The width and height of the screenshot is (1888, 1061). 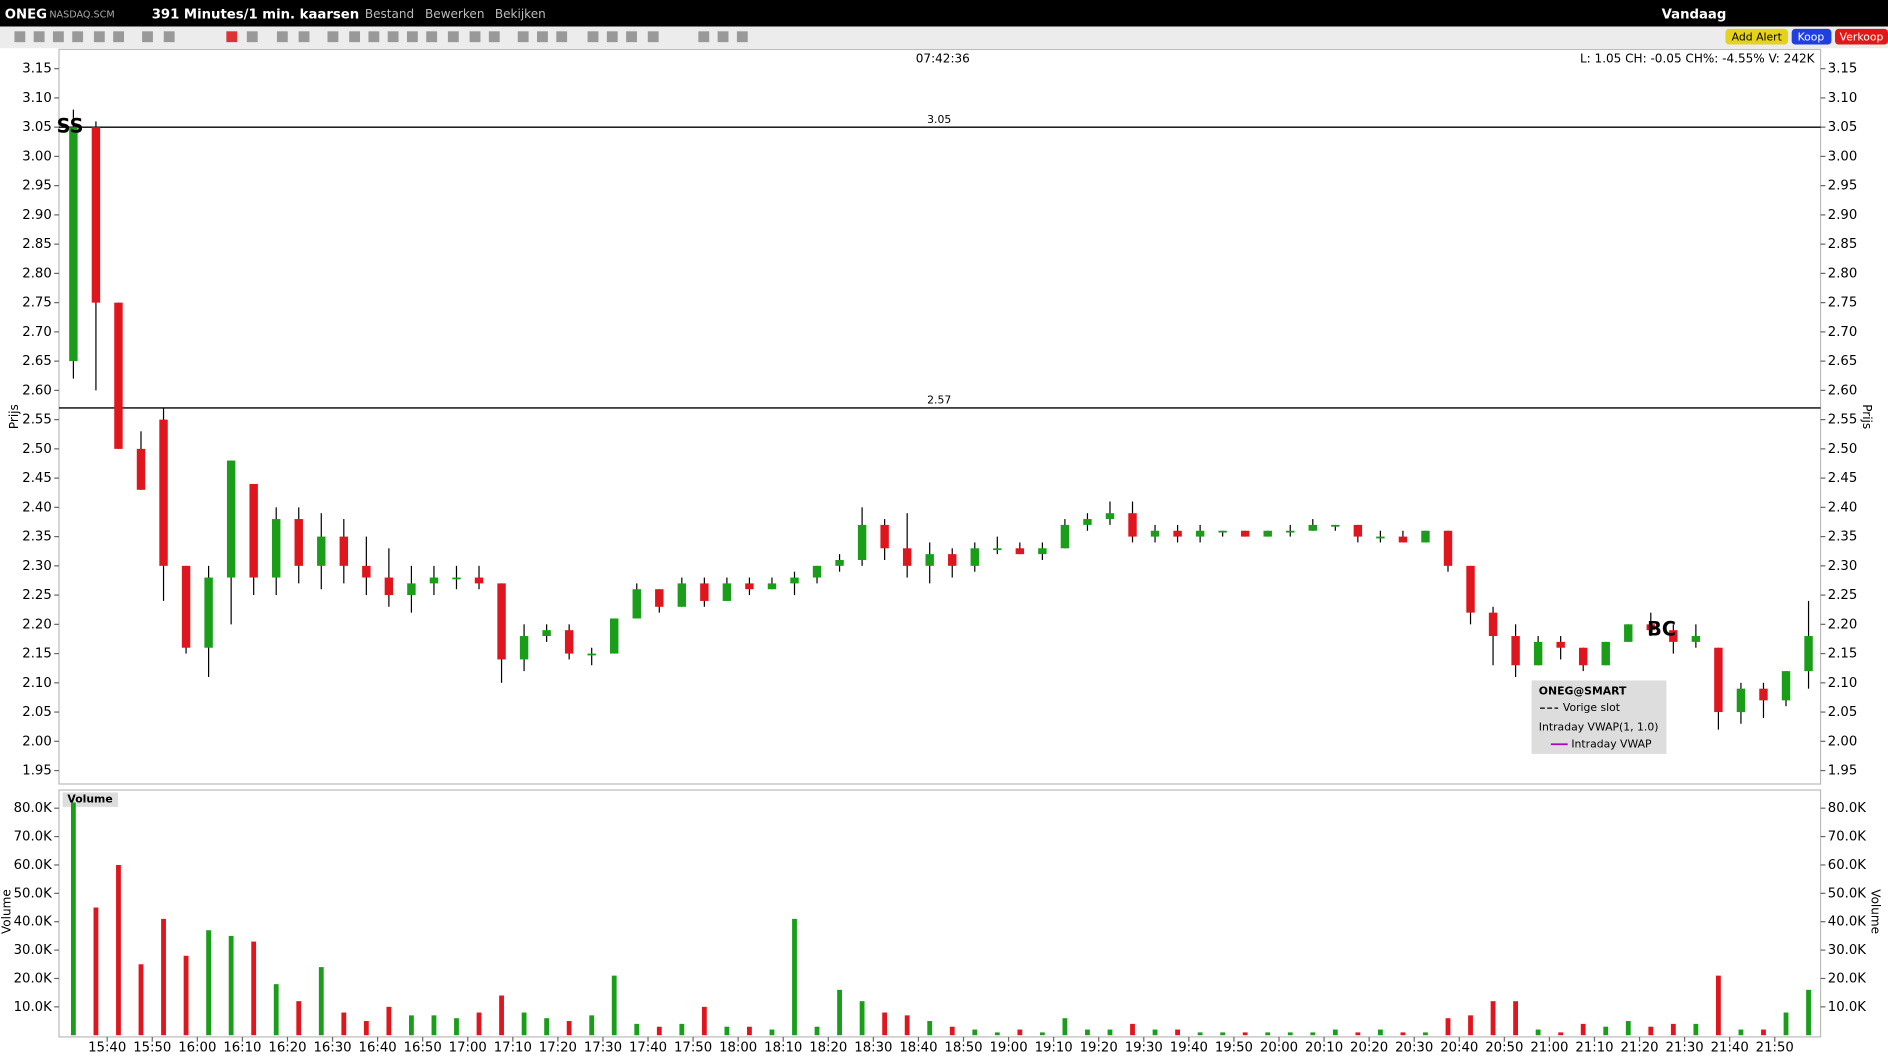 I want to click on period: 391 Minutes/1 min. kaarsen, so click(x=255, y=14).